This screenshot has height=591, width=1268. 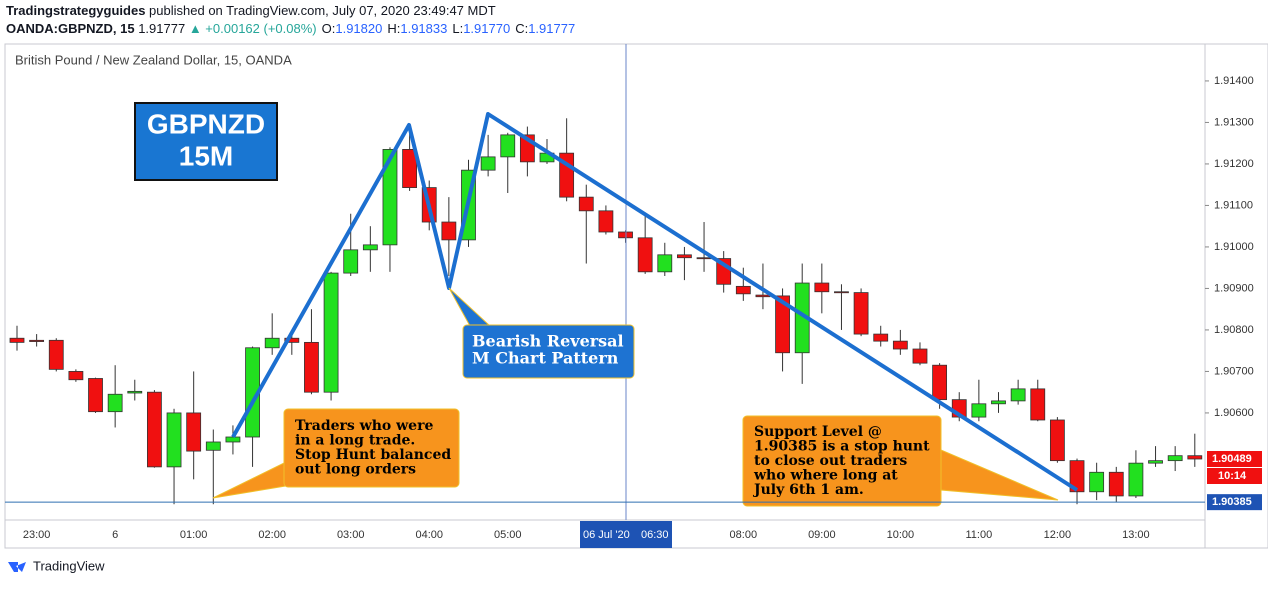 What do you see at coordinates (364, 426) in the screenshot?
I see `note-text: Traders who were` at bounding box center [364, 426].